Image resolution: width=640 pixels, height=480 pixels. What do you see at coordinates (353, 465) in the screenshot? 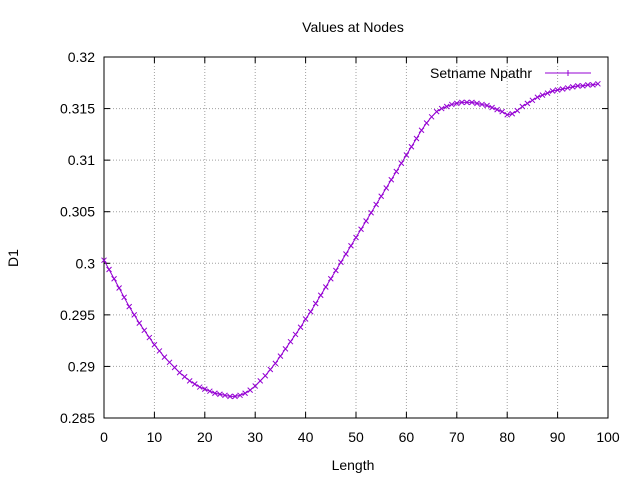
I see `x-axis-title: Length` at bounding box center [353, 465].